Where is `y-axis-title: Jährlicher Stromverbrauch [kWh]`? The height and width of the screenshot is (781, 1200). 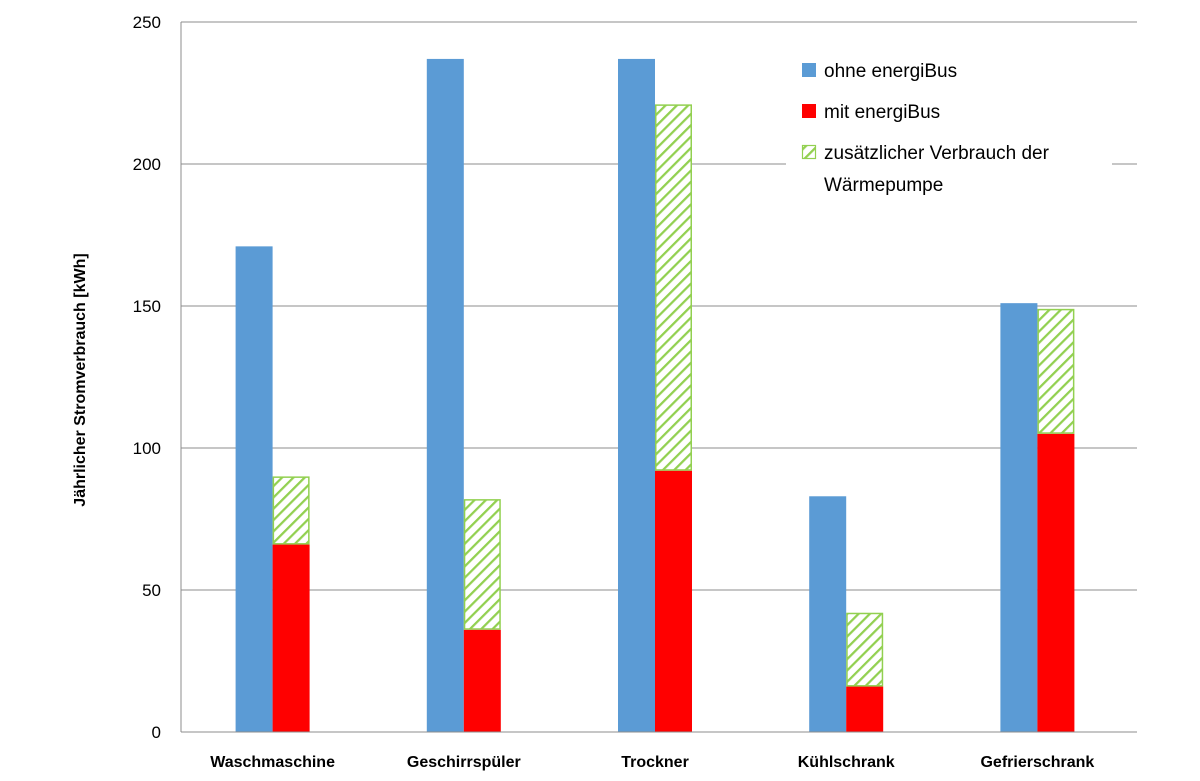
y-axis-title: Jährlicher Stromverbrauch [kWh] is located at coordinates (80, 379).